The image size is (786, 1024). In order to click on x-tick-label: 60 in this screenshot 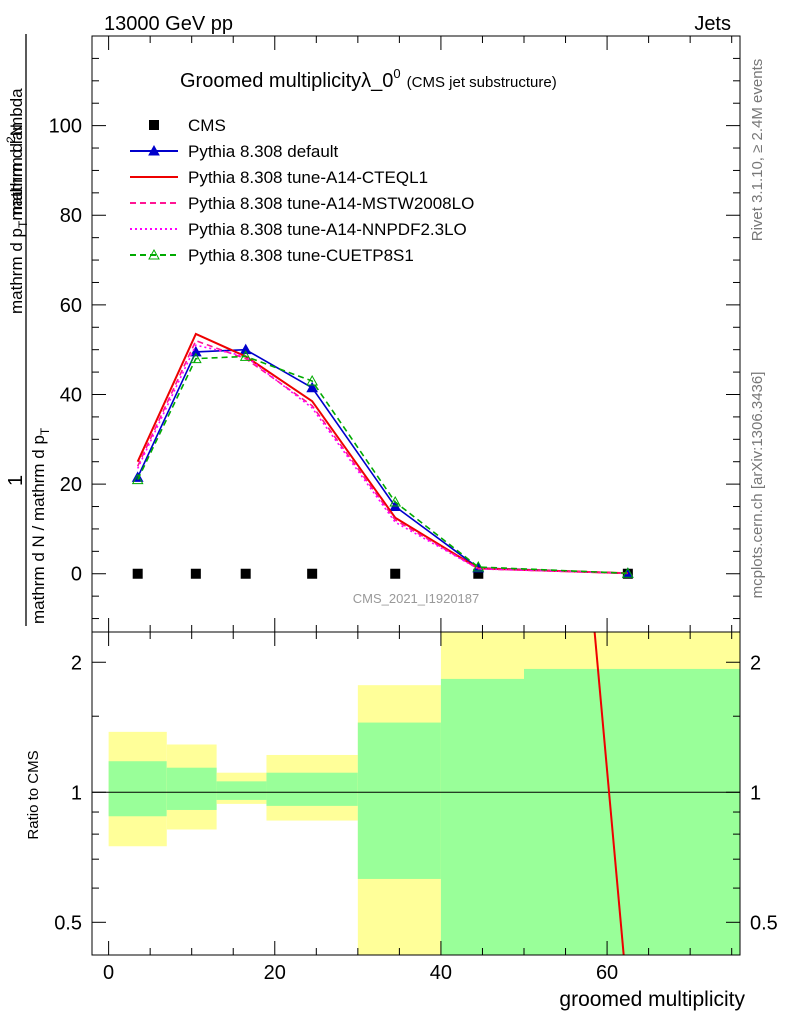, I will do `click(607, 973)`.